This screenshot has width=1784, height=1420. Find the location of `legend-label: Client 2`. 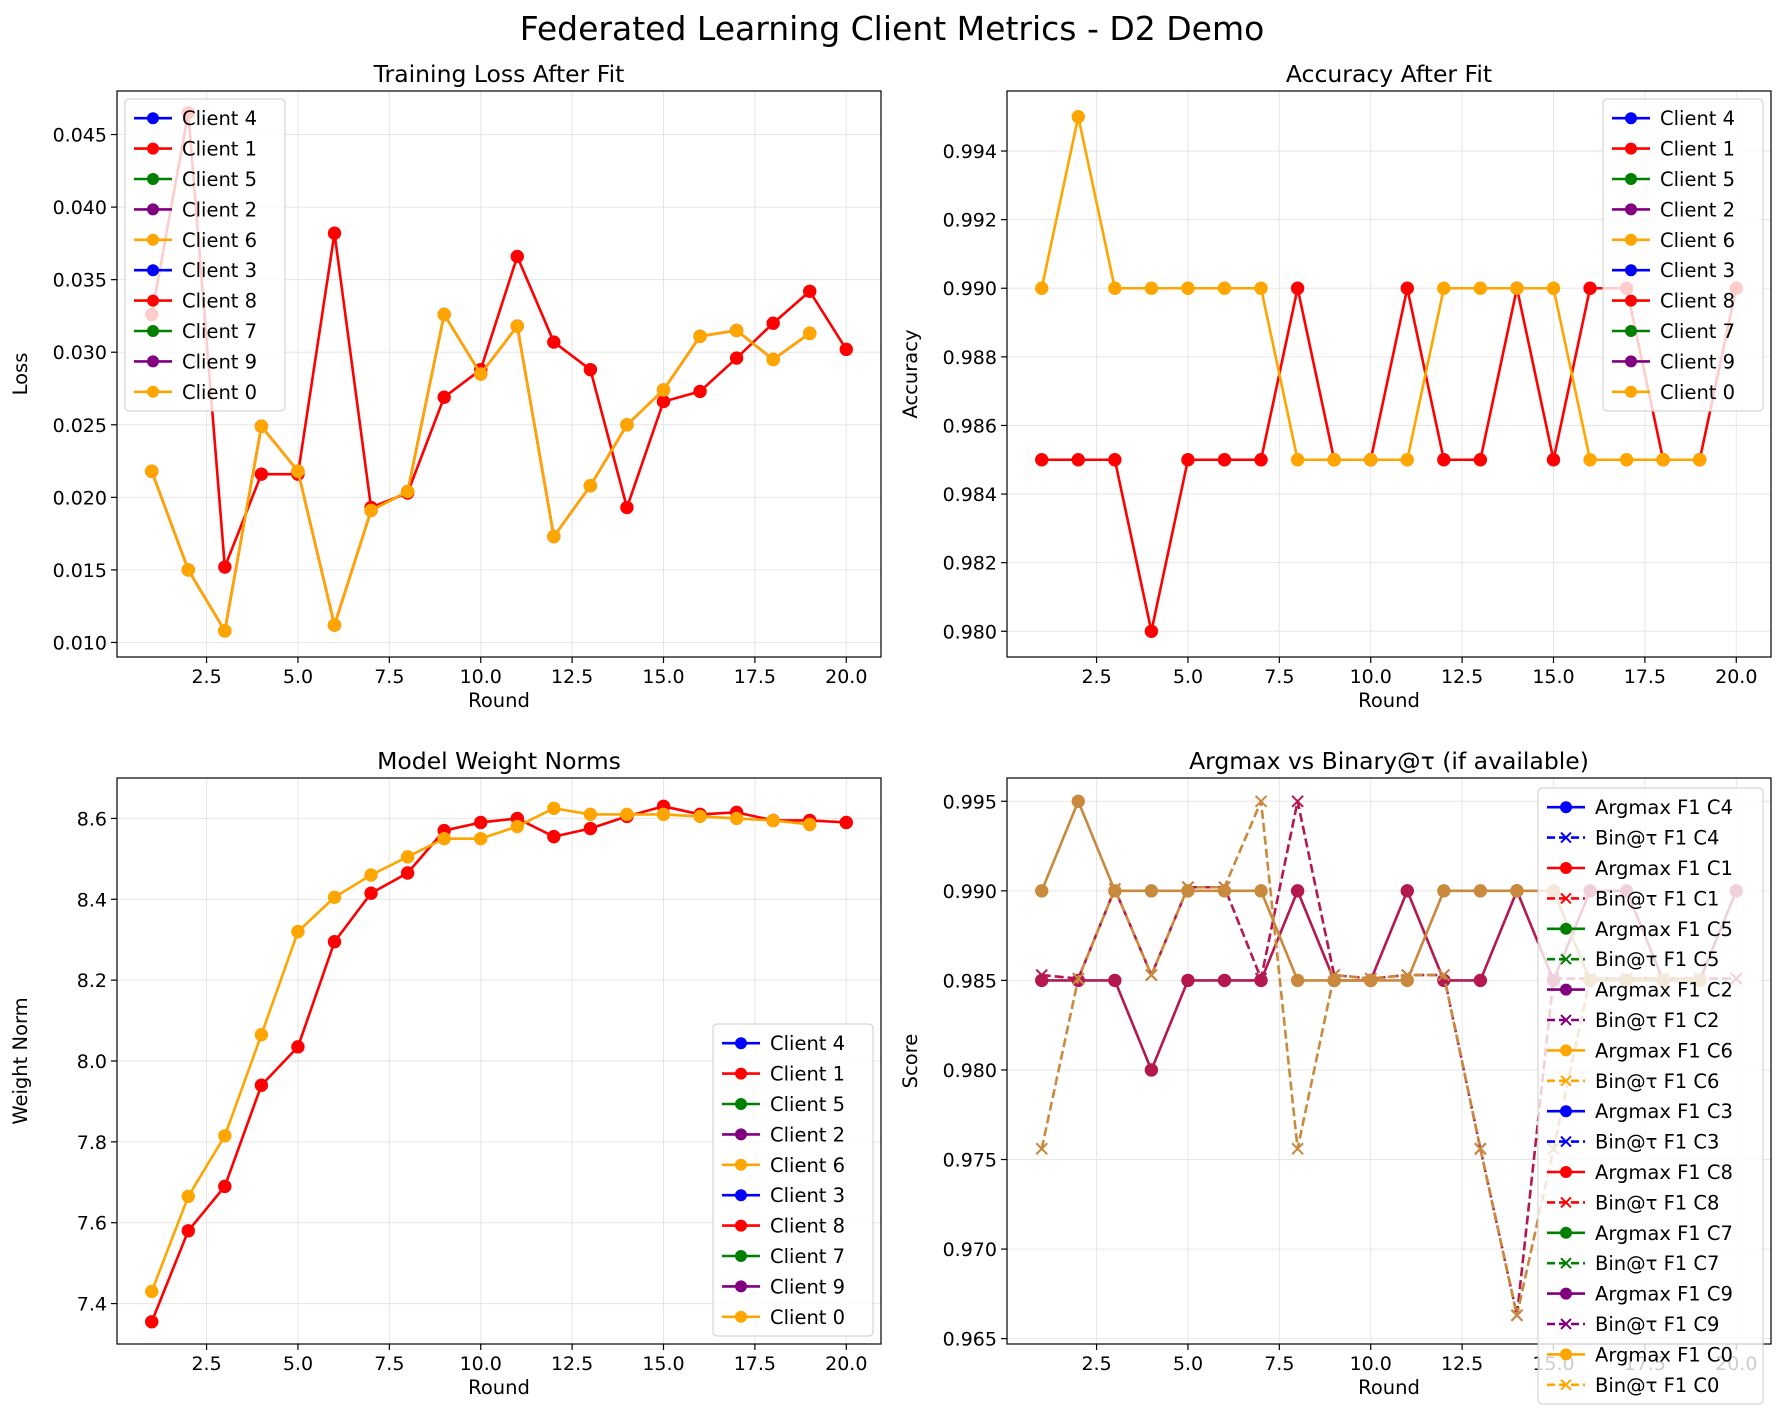

legend-label: Client 2 is located at coordinates (1697, 209).